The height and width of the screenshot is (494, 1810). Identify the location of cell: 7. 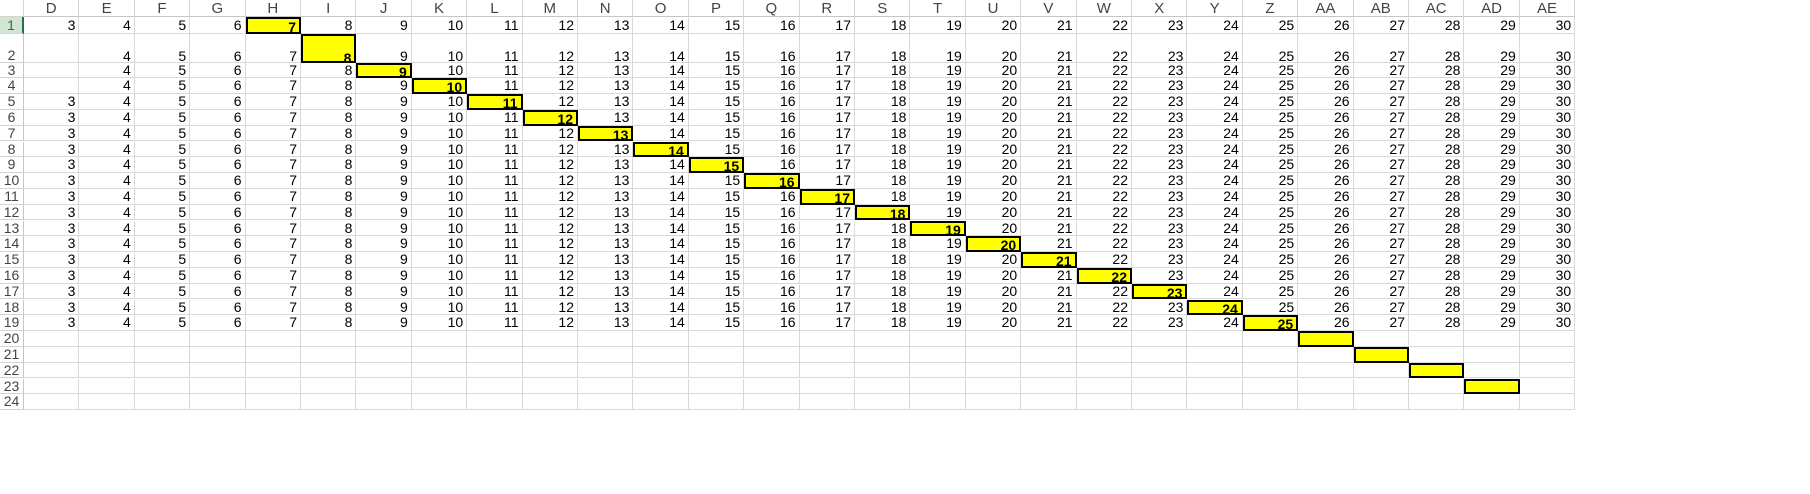
(273, 181).